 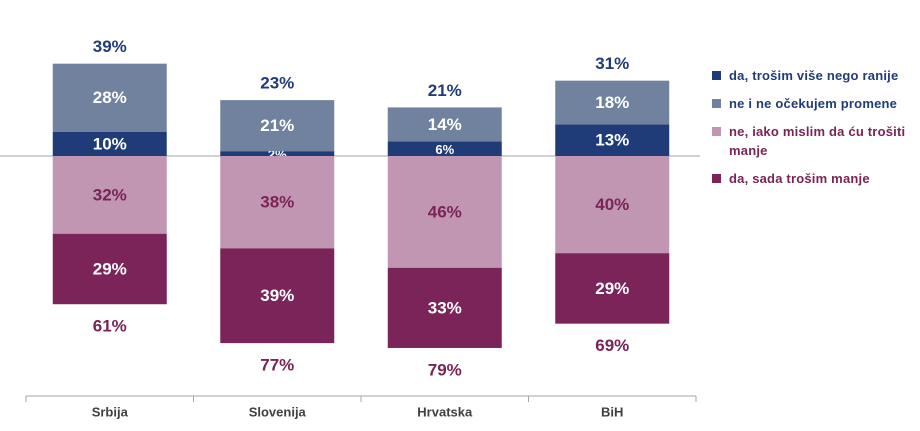 I want to click on bar-segment-3-hrvatska, so click(x=444, y=212).